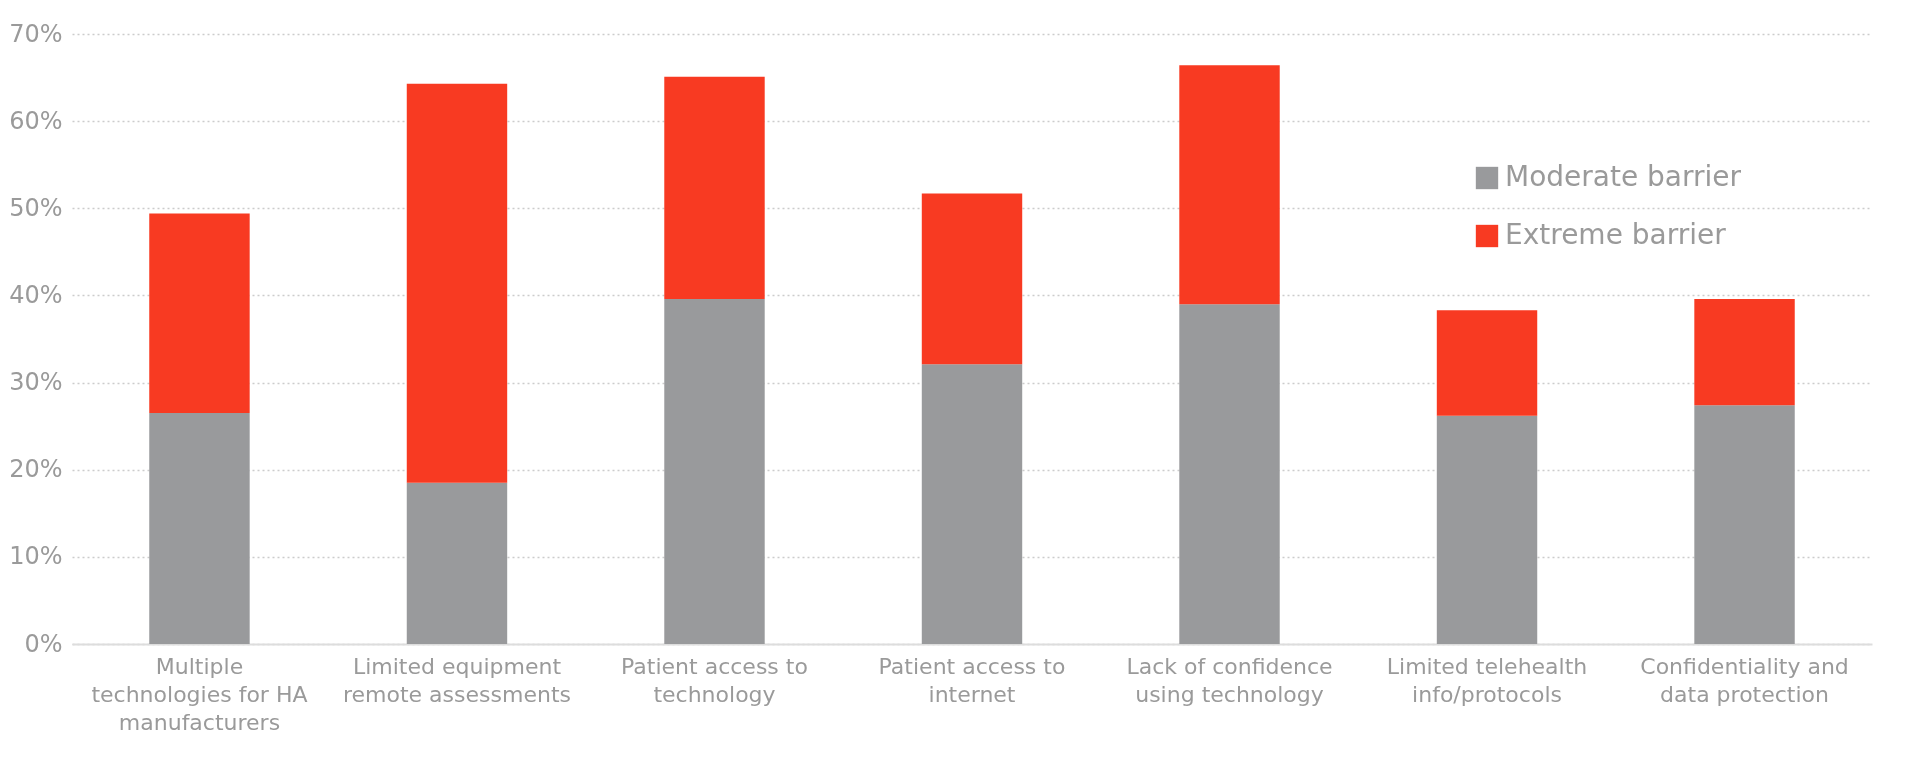 Image resolution: width=1917 pixels, height=774 pixels. I want to click on y-tick-label: 20%, so click(36, 469).